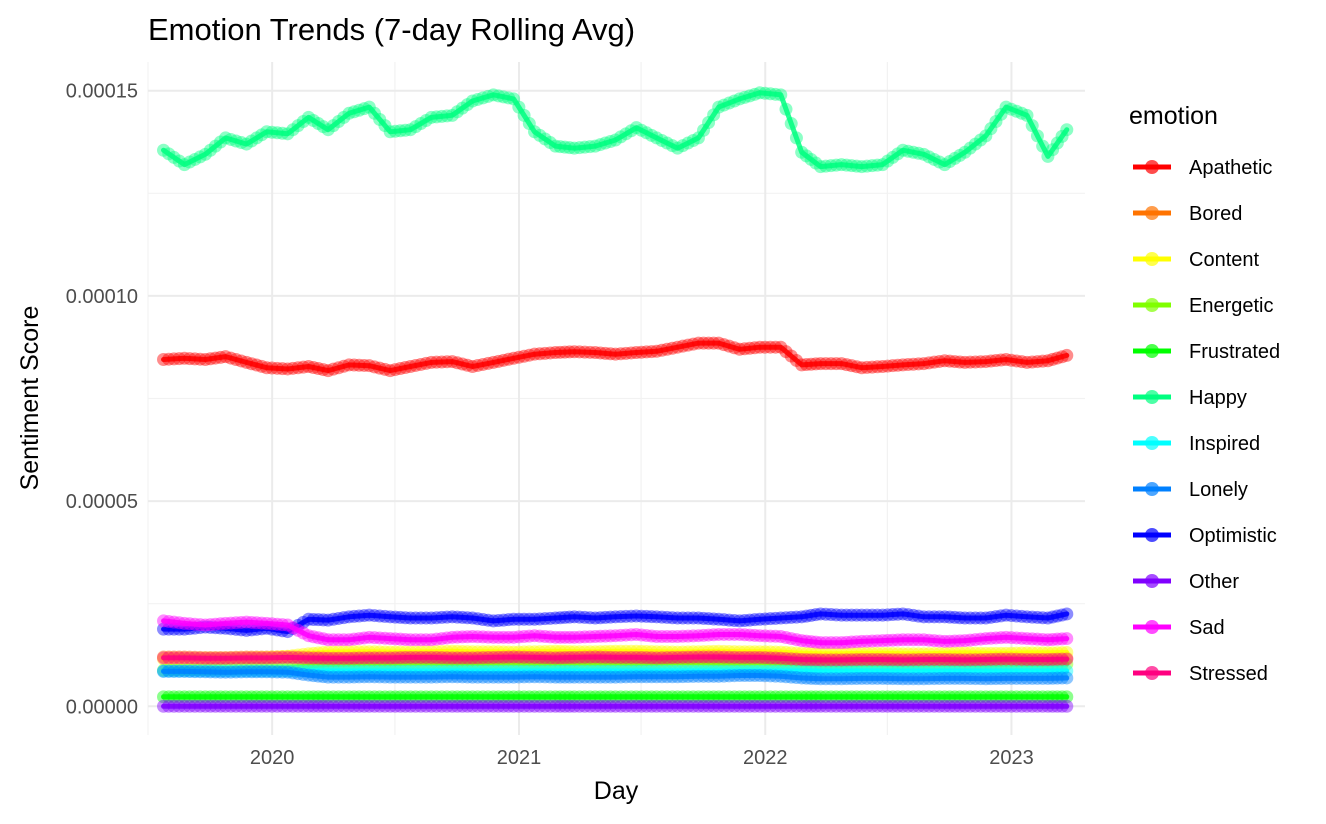 The image size is (1326, 824). Describe the element at coordinates (102, 297) in the screenshot. I see `y-tick-label: 0.00010` at that location.